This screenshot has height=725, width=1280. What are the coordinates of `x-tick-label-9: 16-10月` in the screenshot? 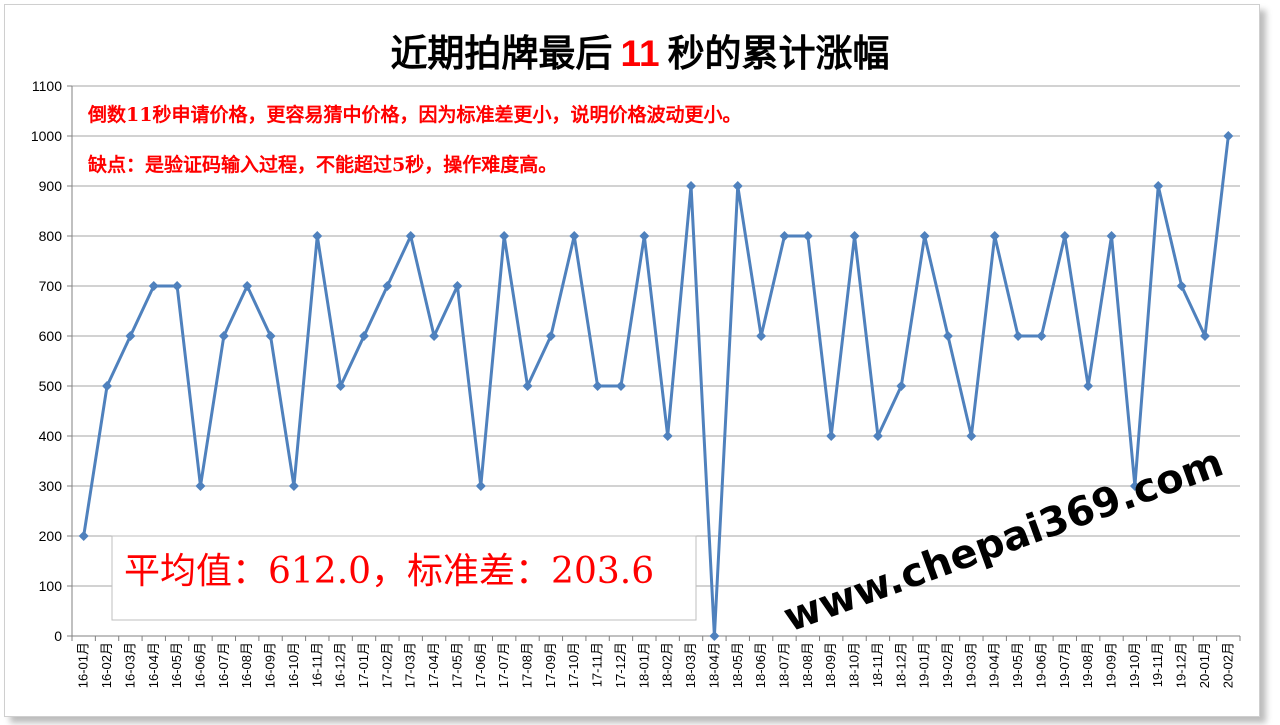 It's located at (293, 665).